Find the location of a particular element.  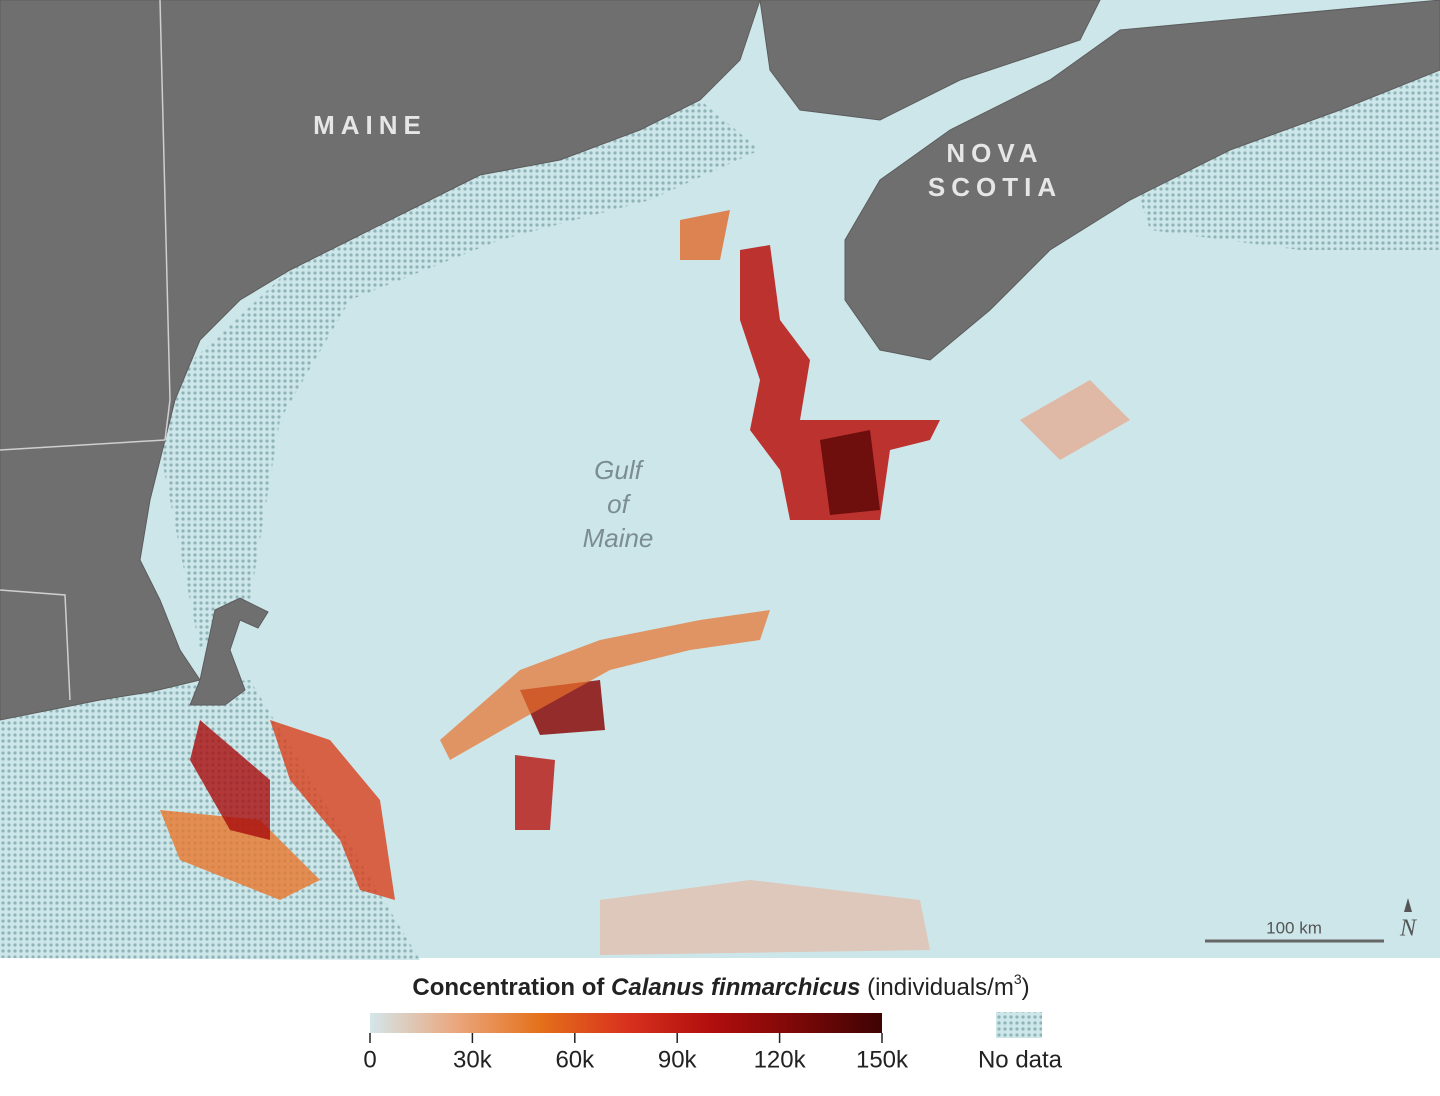

no-data-label: No data is located at coordinates (1020, 1059).